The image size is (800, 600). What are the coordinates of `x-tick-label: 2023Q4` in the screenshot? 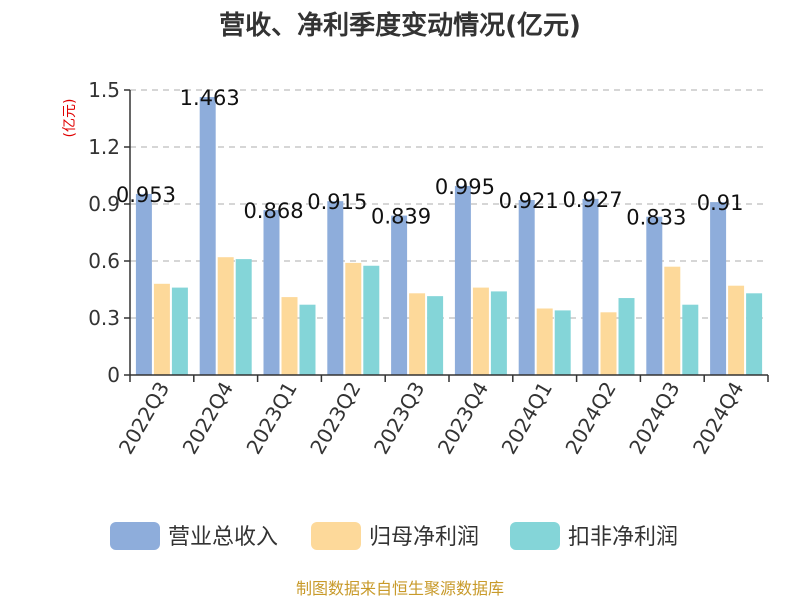 It's located at (463, 418).